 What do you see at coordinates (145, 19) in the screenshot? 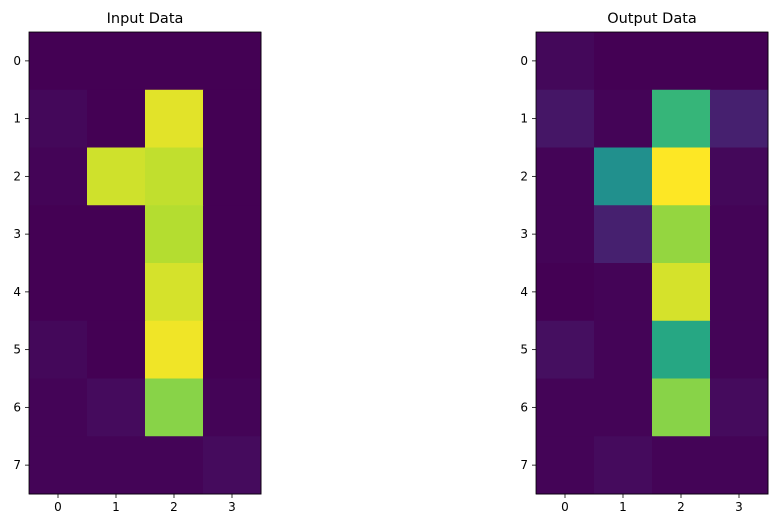
I see `chart-title: Input Data` at bounding box center [145, 19].